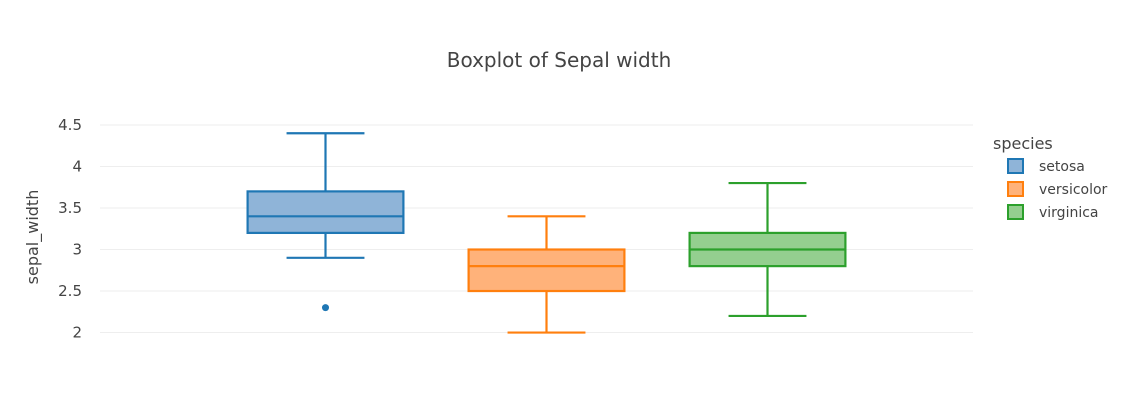 The width and height of the screenshot is (1126, 420). Describe the element at coordinates (70, 291) in the screenshot. I see `y-tick-label: 2.5` at that location.